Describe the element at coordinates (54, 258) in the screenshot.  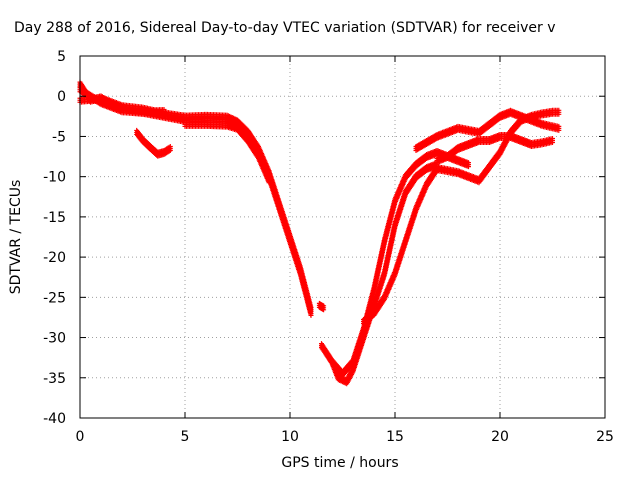
I see `y-tick-label: -20` at that location.